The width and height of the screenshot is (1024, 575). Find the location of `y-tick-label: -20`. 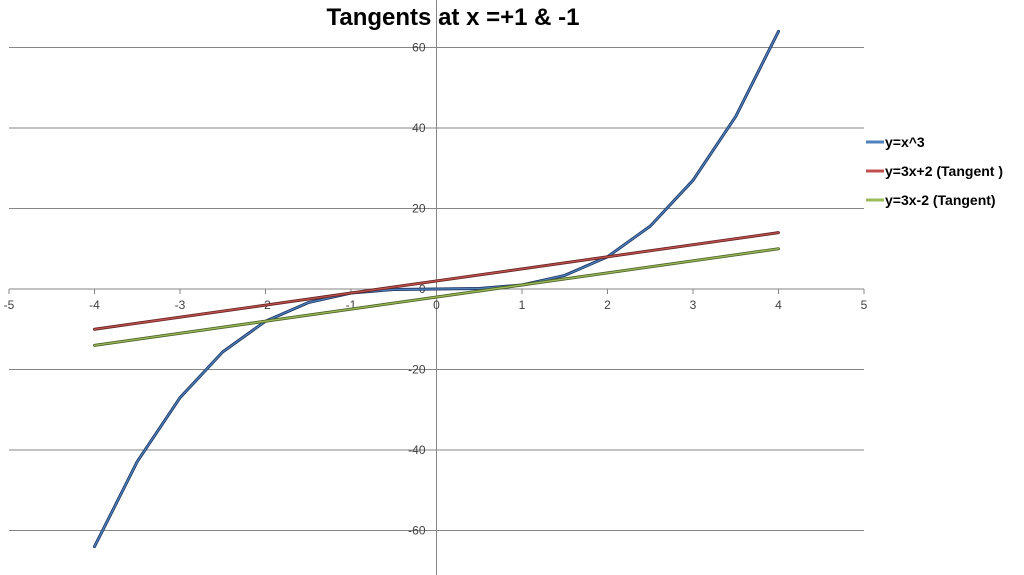

y-tick-label: -20 is located at coordinates (417, 370).